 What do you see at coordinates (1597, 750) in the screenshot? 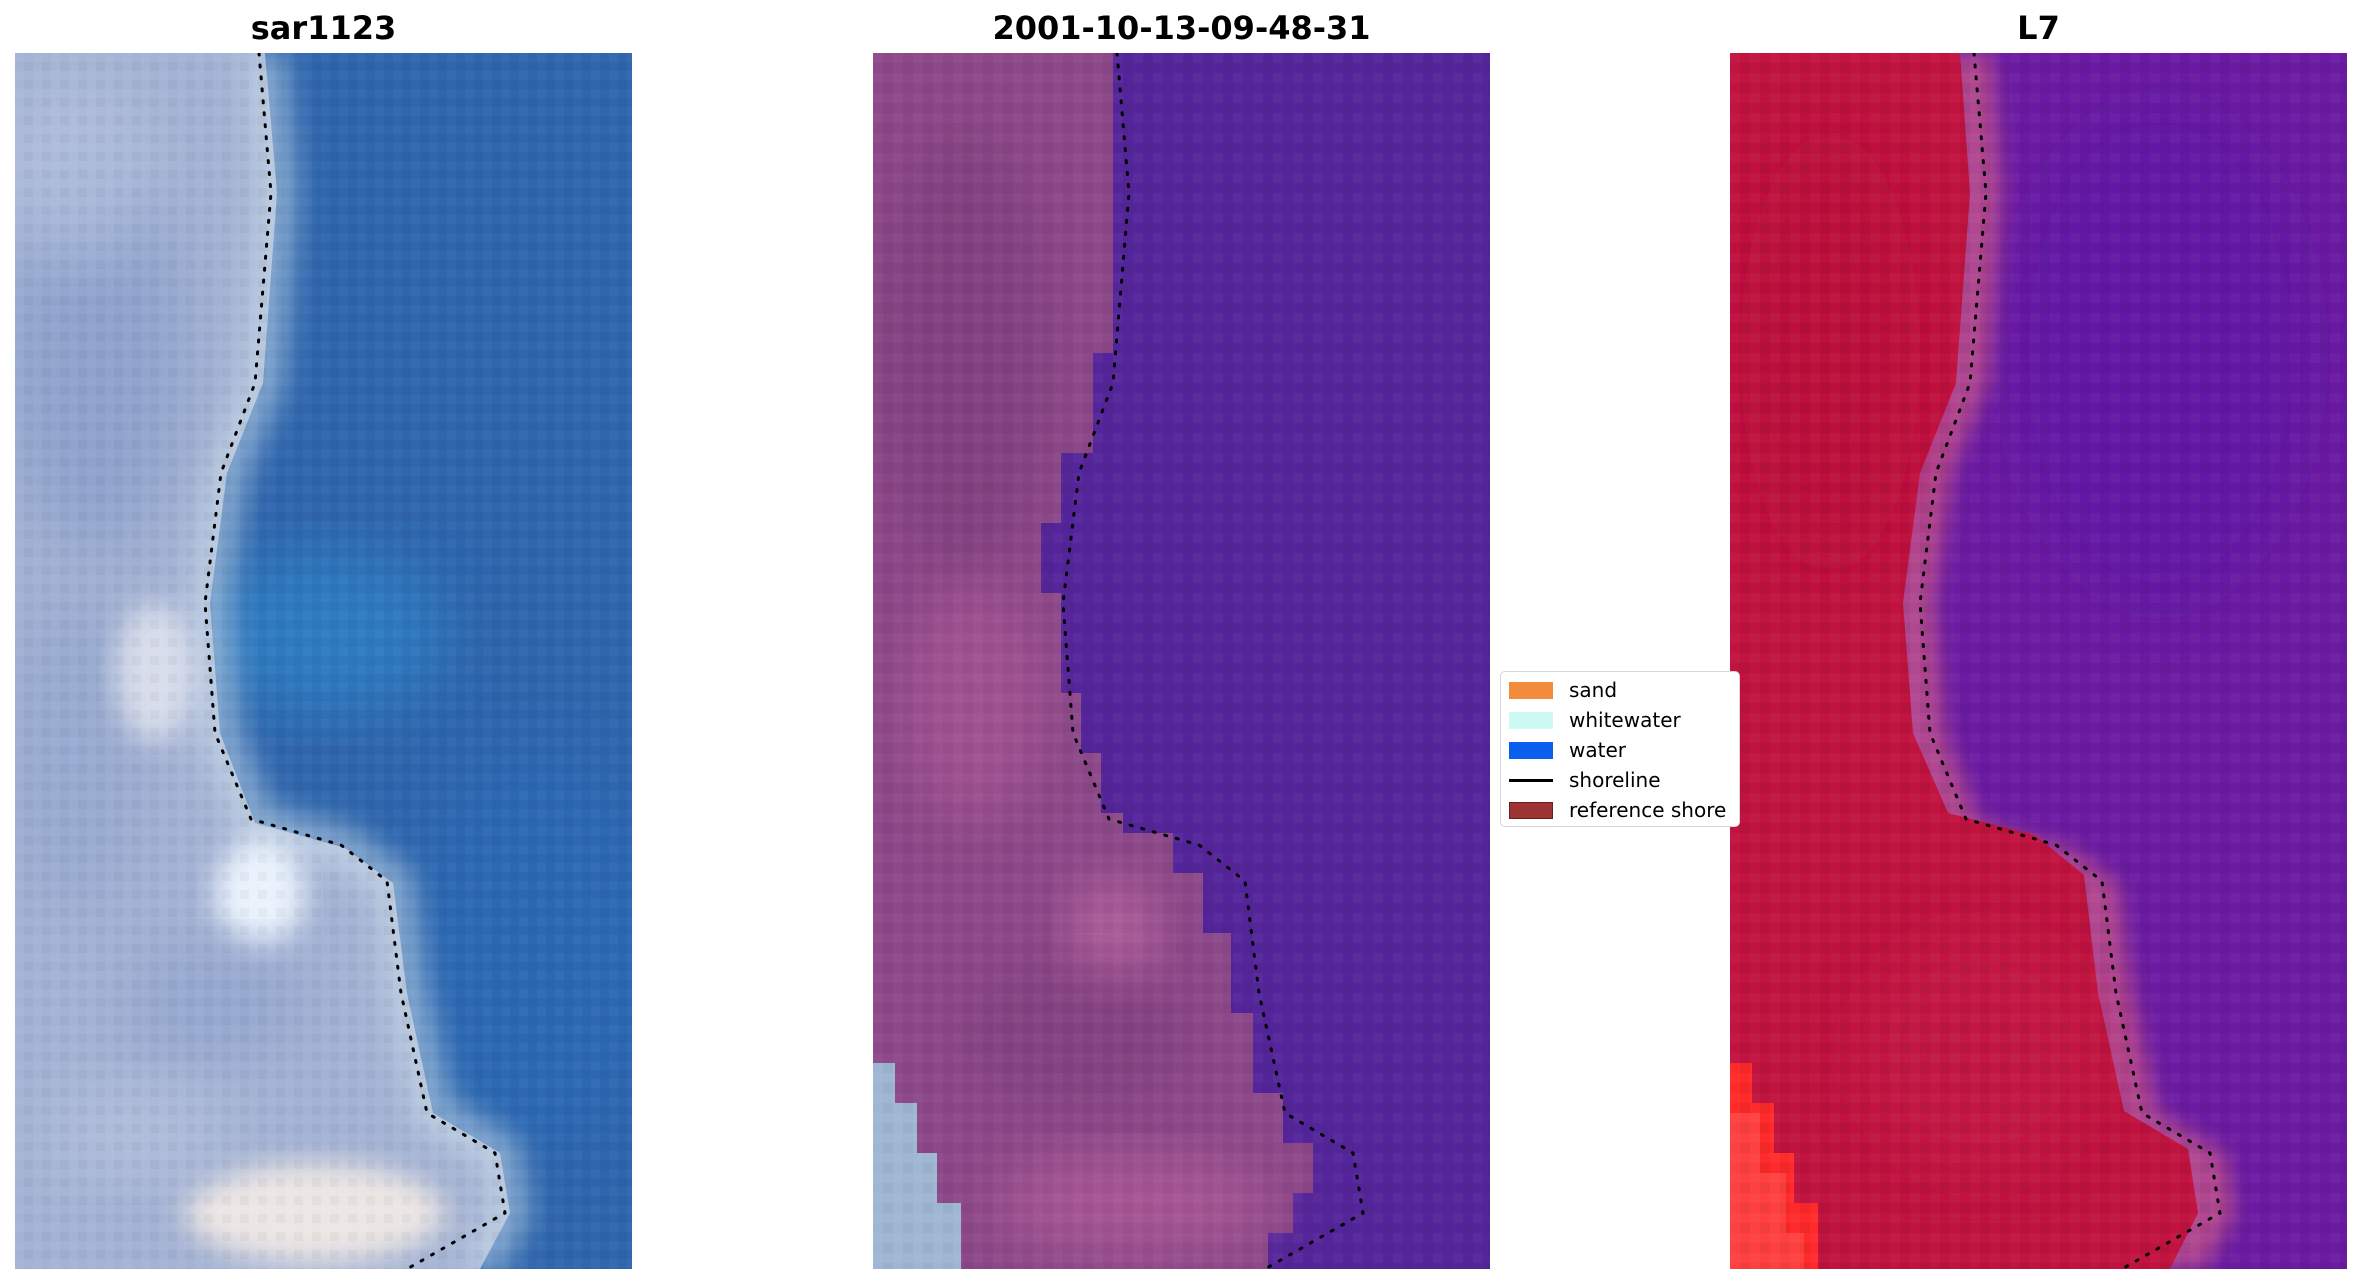
I see `legend-label-water: water` at bounding box center [1597, 750].